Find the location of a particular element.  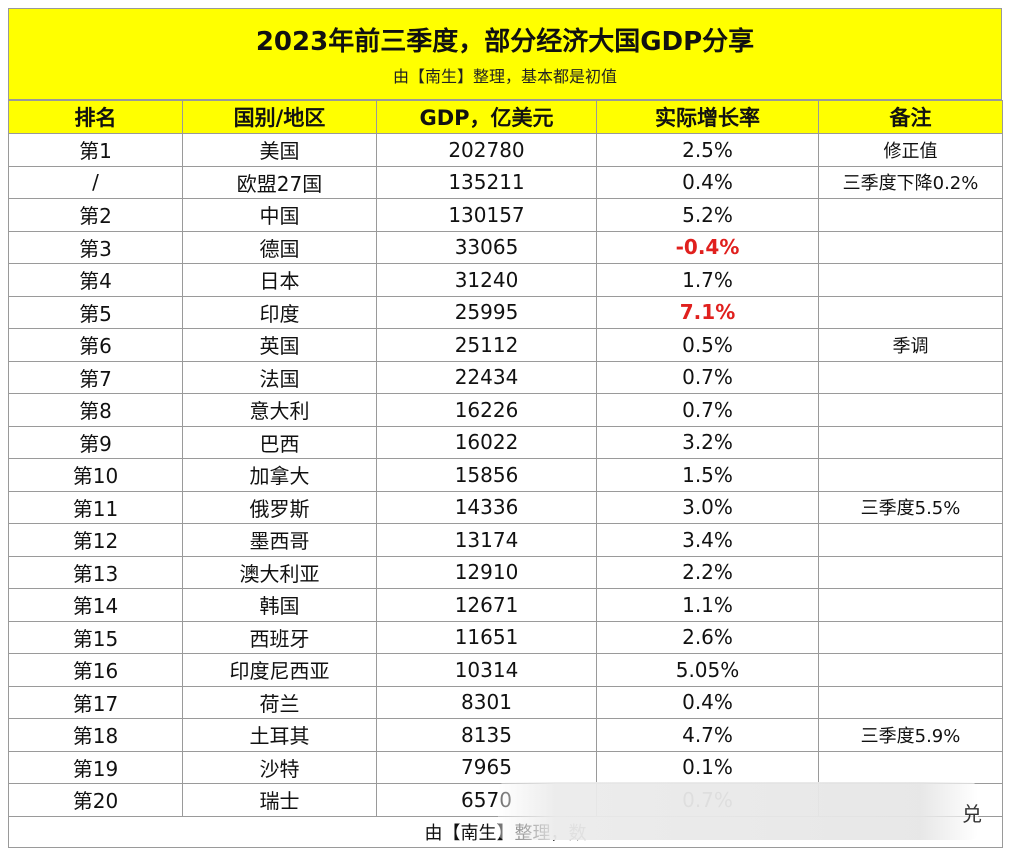

rank-cell: 第1 is located at coordinates (95, 150).